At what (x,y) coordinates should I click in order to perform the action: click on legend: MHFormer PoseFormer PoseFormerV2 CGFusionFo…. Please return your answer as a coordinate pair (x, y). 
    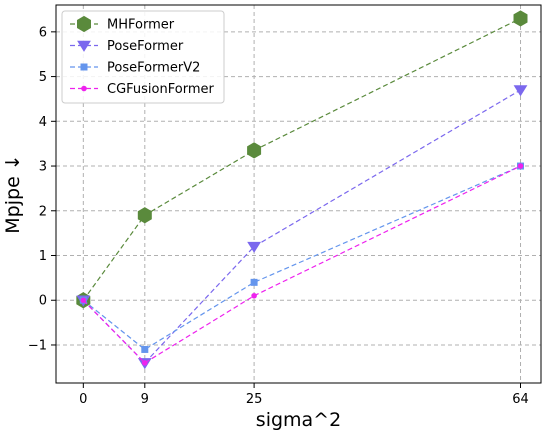
    Looking at the image, I should click on (143, 57).